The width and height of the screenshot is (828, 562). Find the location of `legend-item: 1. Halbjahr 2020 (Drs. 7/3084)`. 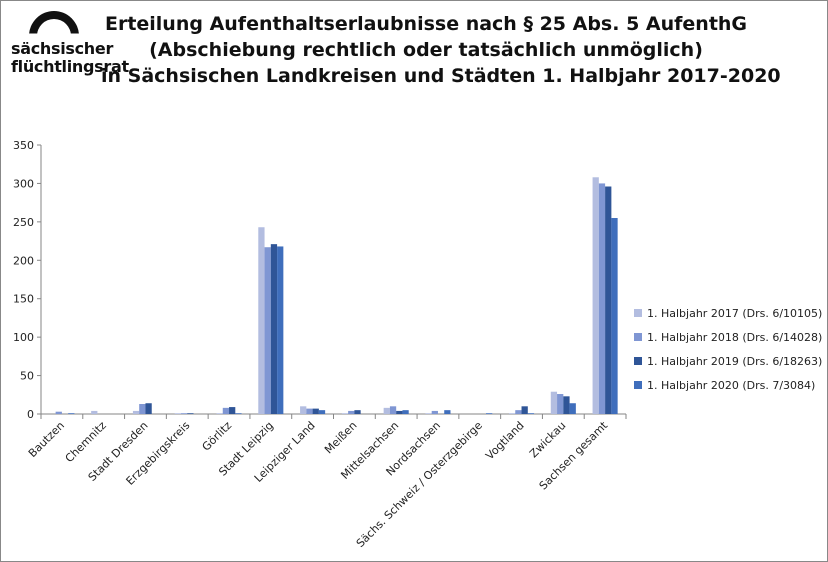

legend-item: 1. Halbjahr 2020 (Drs. 7/3084) is located at coordinates (728, 385).